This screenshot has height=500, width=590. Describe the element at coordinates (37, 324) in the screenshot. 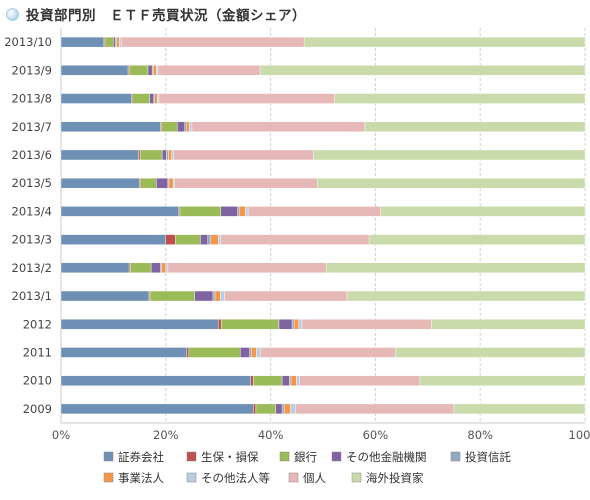

I see `y-category-label: 2012` at that location.